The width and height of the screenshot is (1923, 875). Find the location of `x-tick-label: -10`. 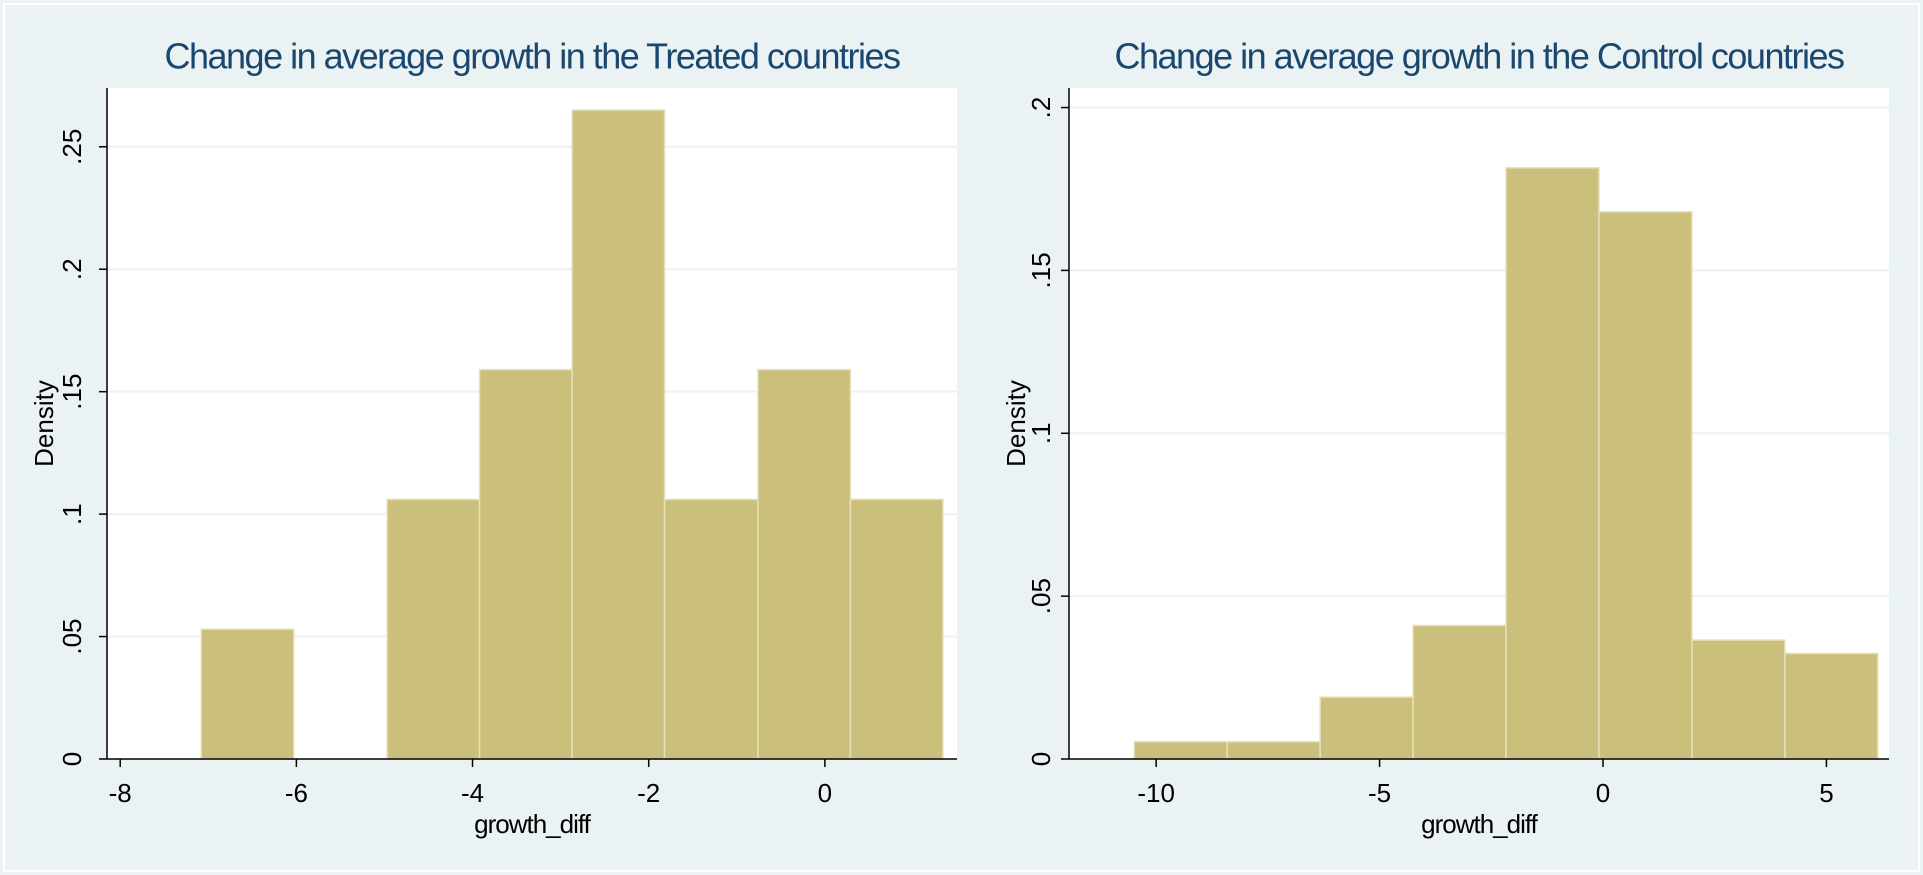

x-tick-label: -10 is located at coordinates (1156, 793).